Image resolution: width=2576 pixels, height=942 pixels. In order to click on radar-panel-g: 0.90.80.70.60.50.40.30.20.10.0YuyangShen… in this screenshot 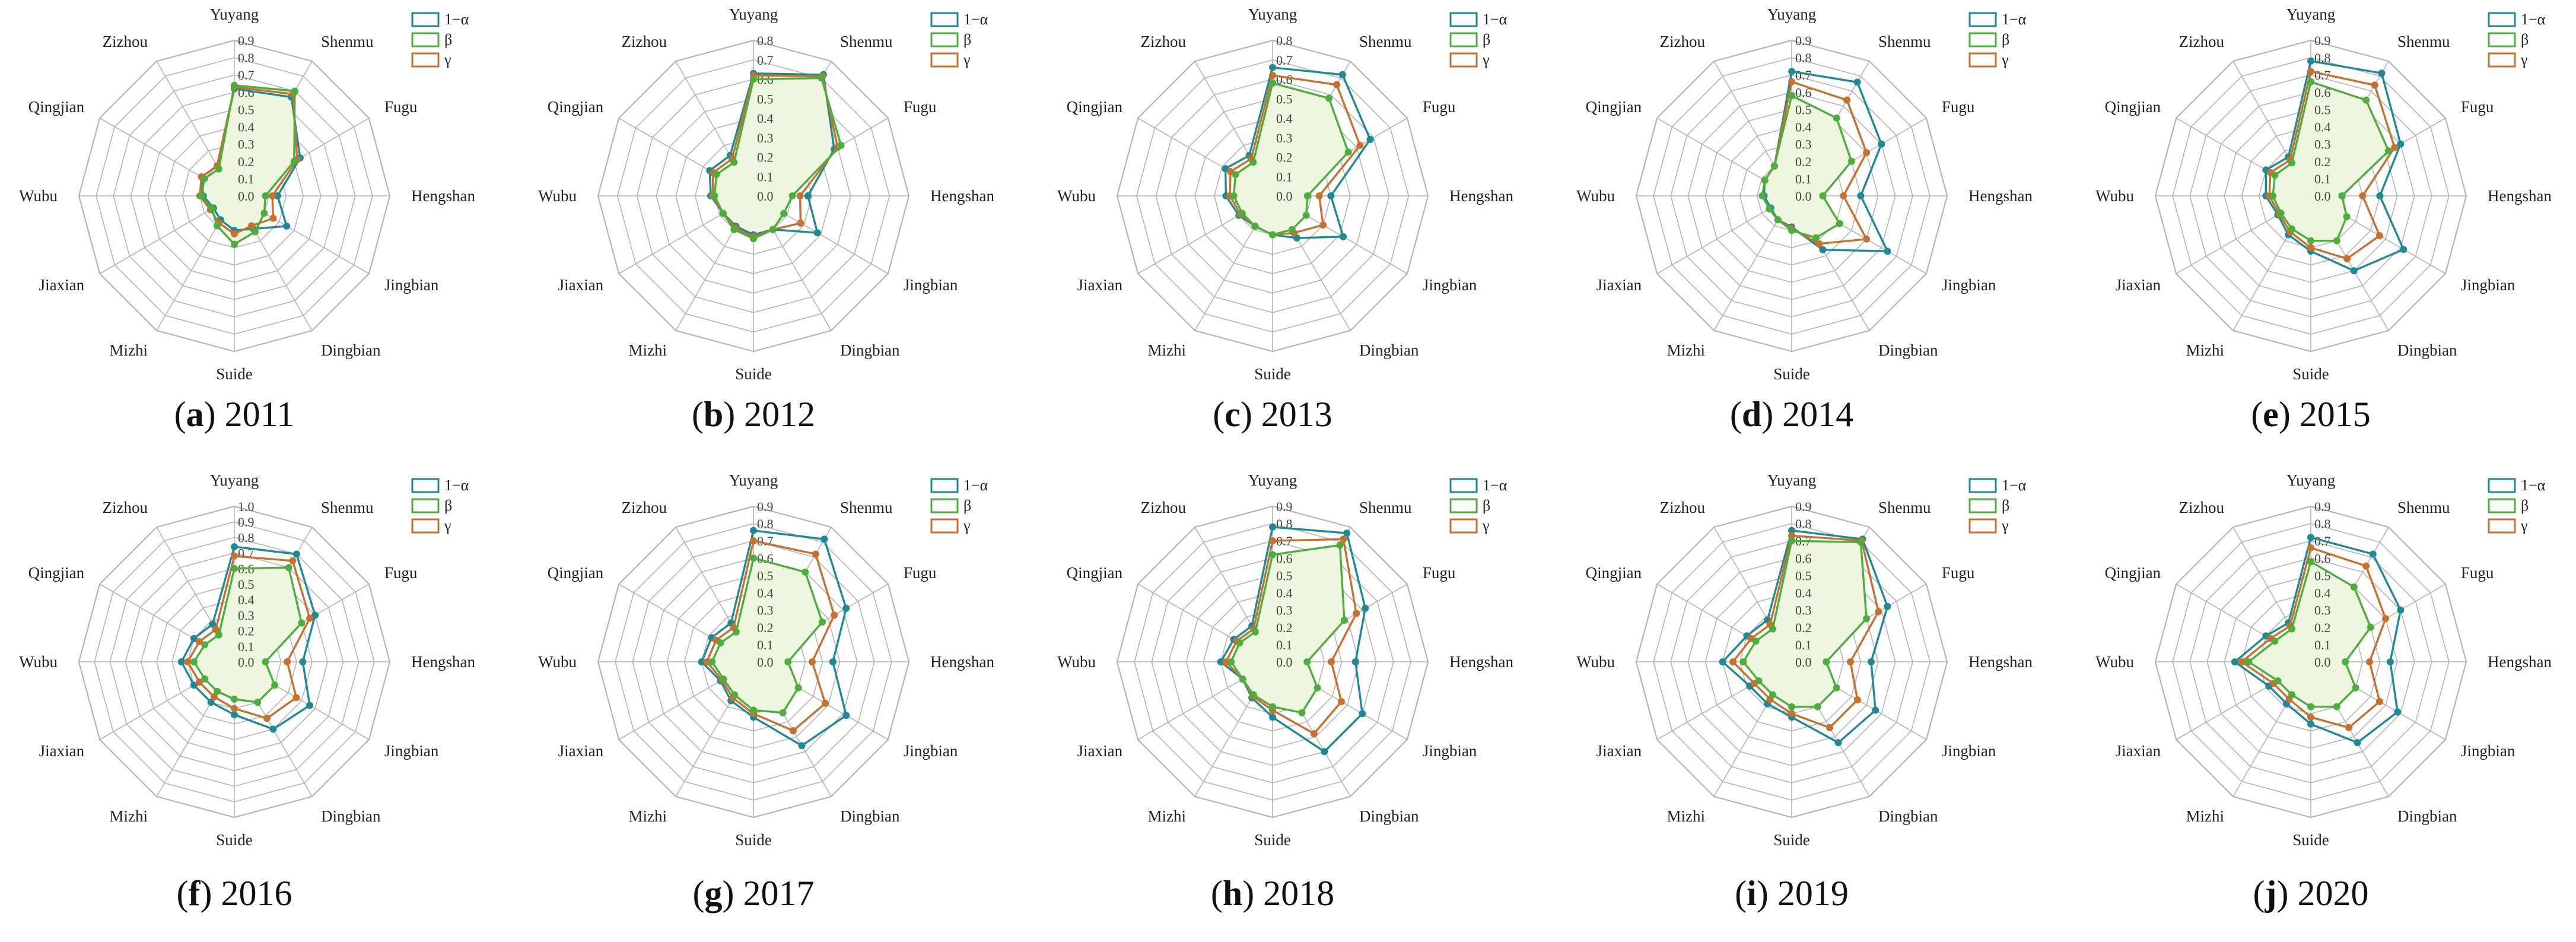, I will do `click(766, 692)`.